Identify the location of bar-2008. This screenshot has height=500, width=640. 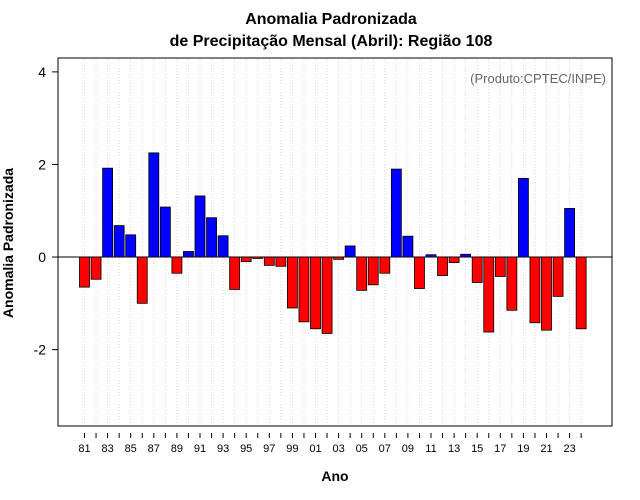
(396, 213).